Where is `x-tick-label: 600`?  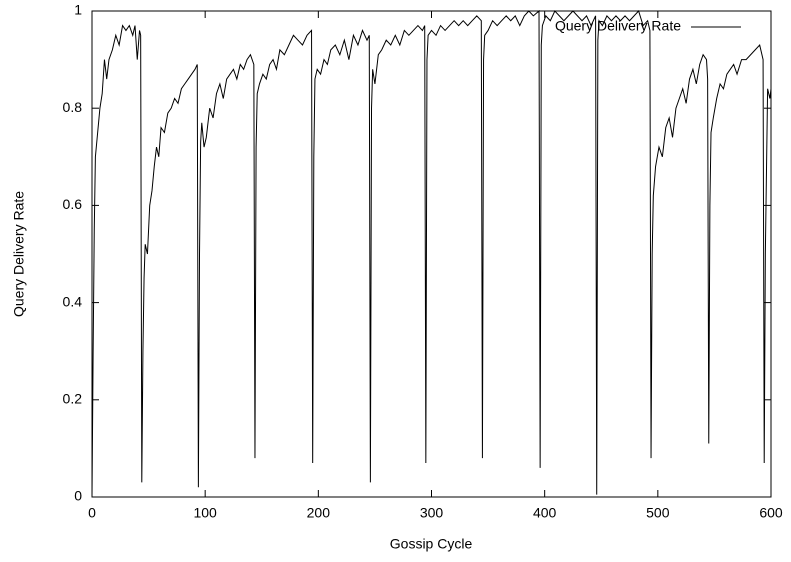
x-tick-label: 600 is located at coordinates (771, 513).